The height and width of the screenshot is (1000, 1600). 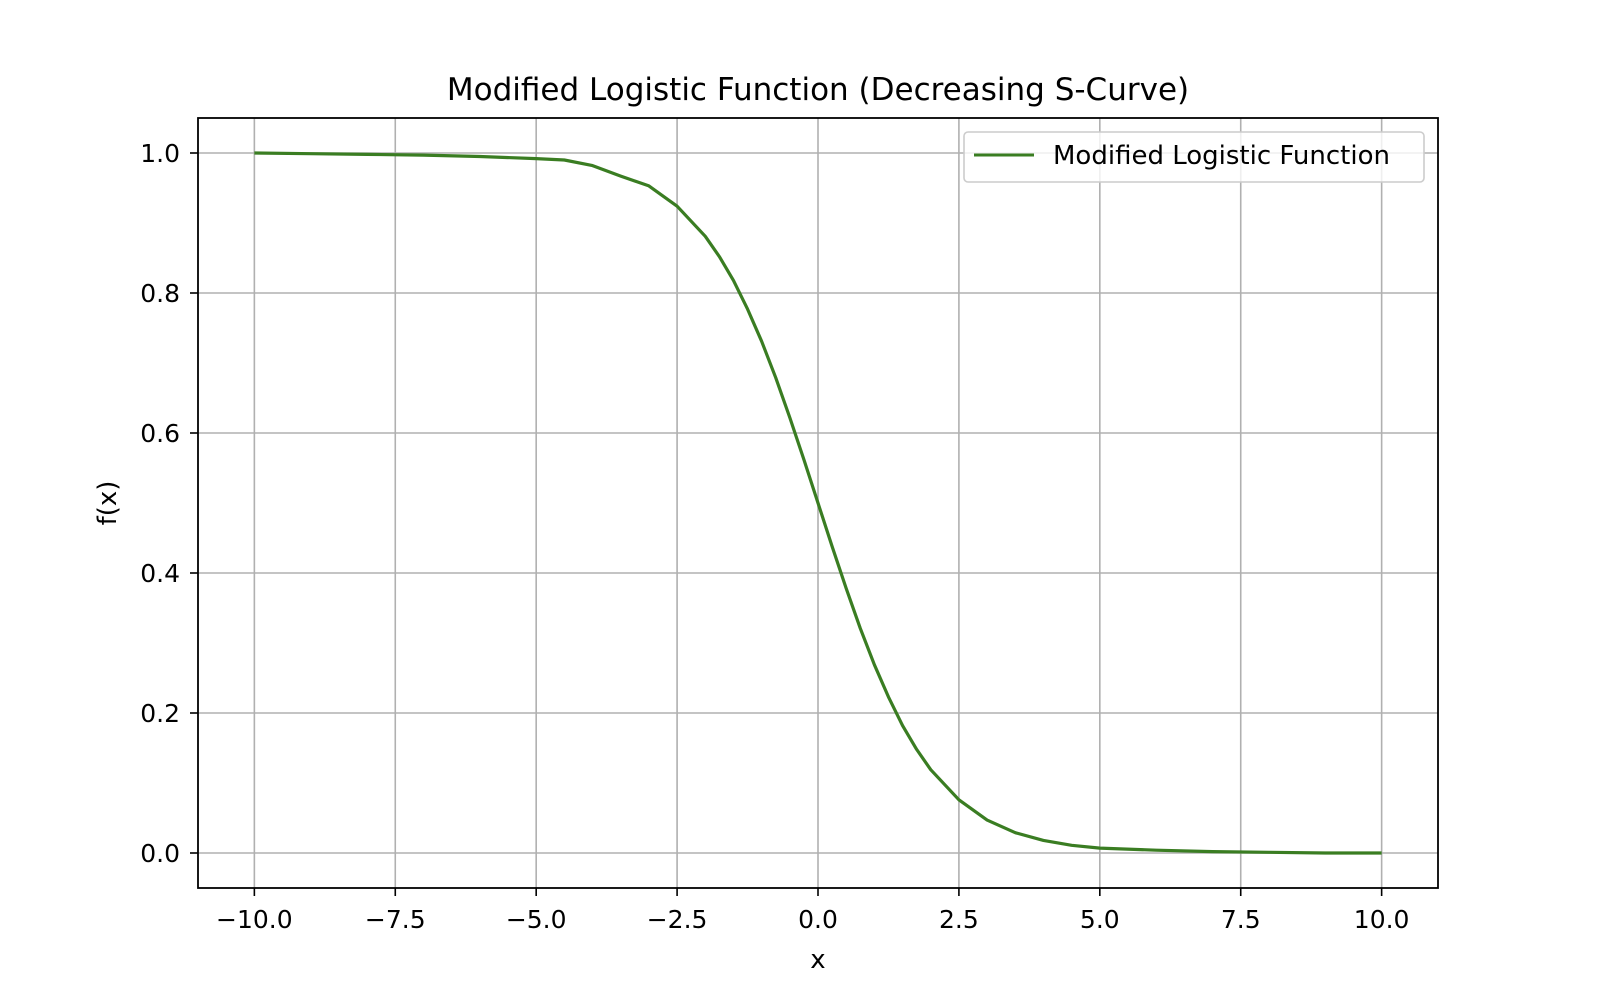 I want to click on y-tick-label: 0.6, so click(x=160, y=433).